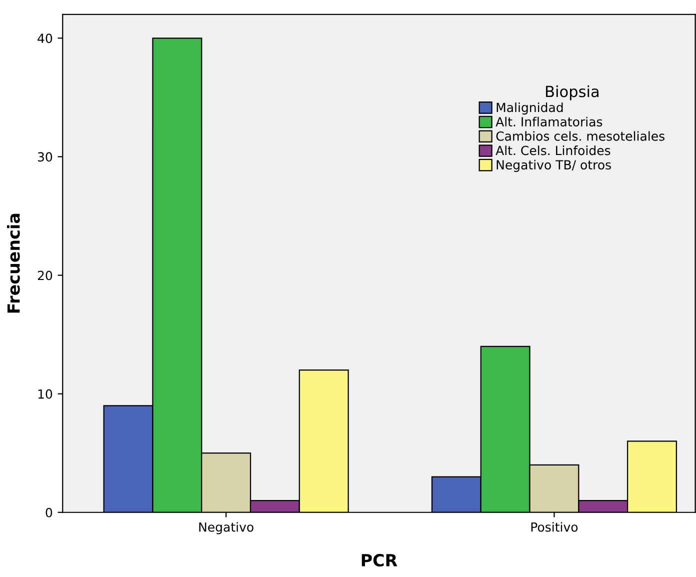 Image resolution: width=696 pixels, height=577 pixels. What do you see at coordinates (45, 394) in the screenshot?
I see `y-tick-label: 10` at bounding box center [45, 394].